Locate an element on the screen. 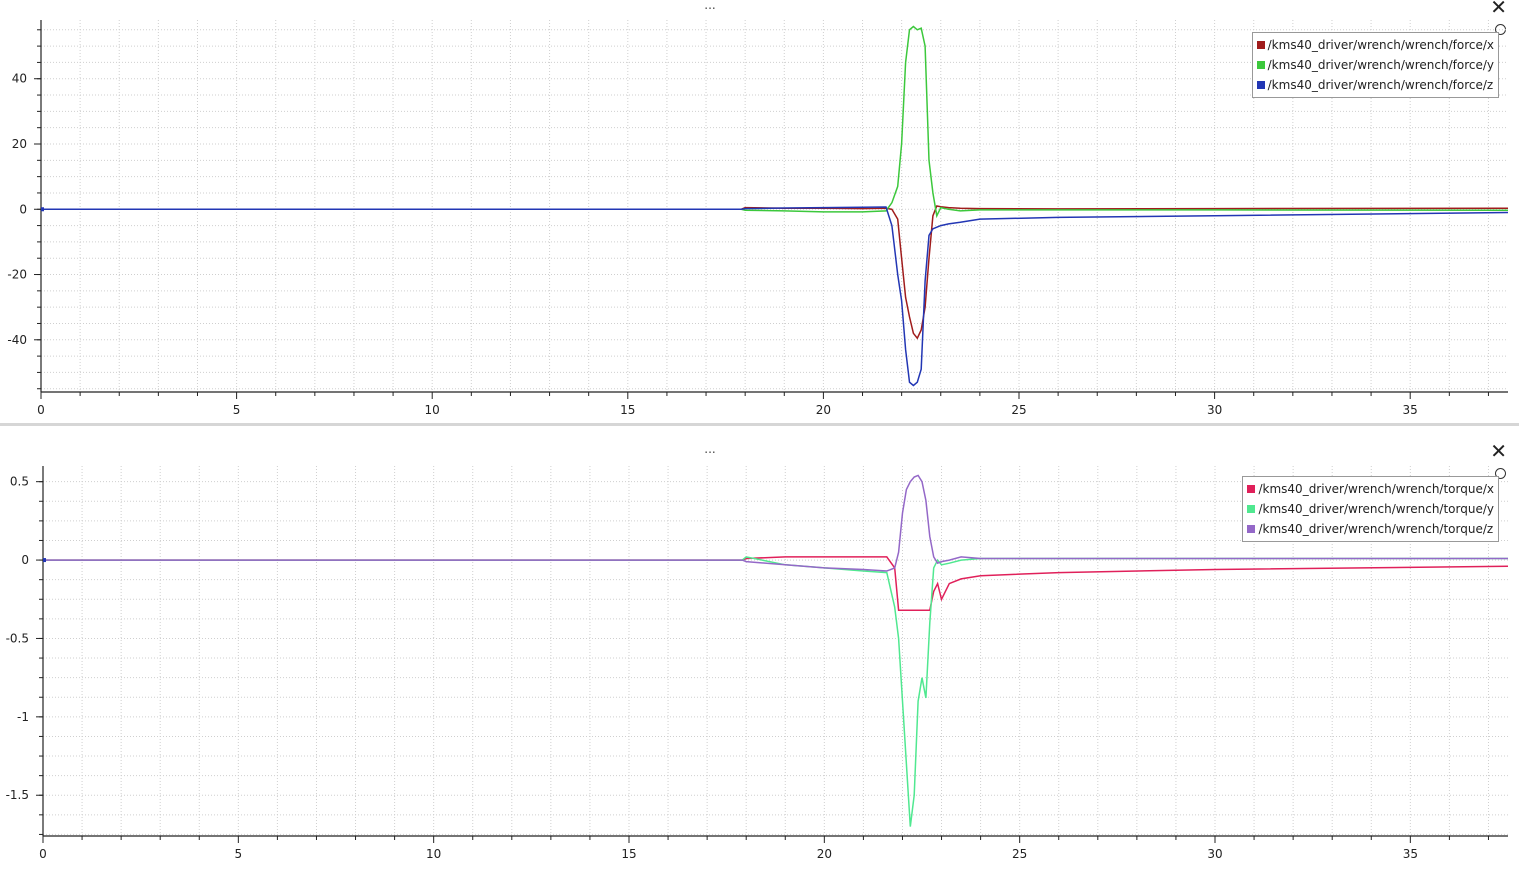 Image resolution: width=1519 pixels, height=871 pixels. legend-label: /kms40_driver/wrench/wrench/torque/y is located at coordinates (1376, 509).